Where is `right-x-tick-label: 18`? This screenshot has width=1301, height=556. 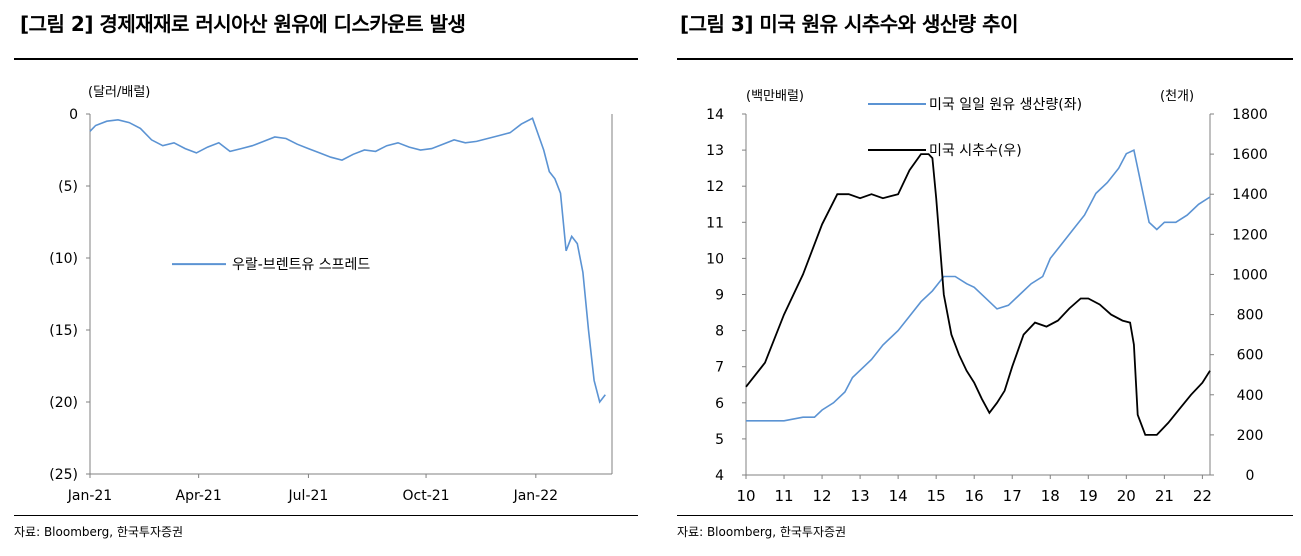 right-x-tick-label: 18 is located at coordinates (1050, 496).